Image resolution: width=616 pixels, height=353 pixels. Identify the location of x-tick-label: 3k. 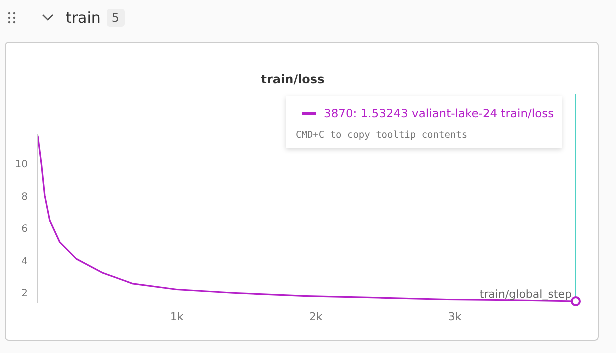
(455, 317).